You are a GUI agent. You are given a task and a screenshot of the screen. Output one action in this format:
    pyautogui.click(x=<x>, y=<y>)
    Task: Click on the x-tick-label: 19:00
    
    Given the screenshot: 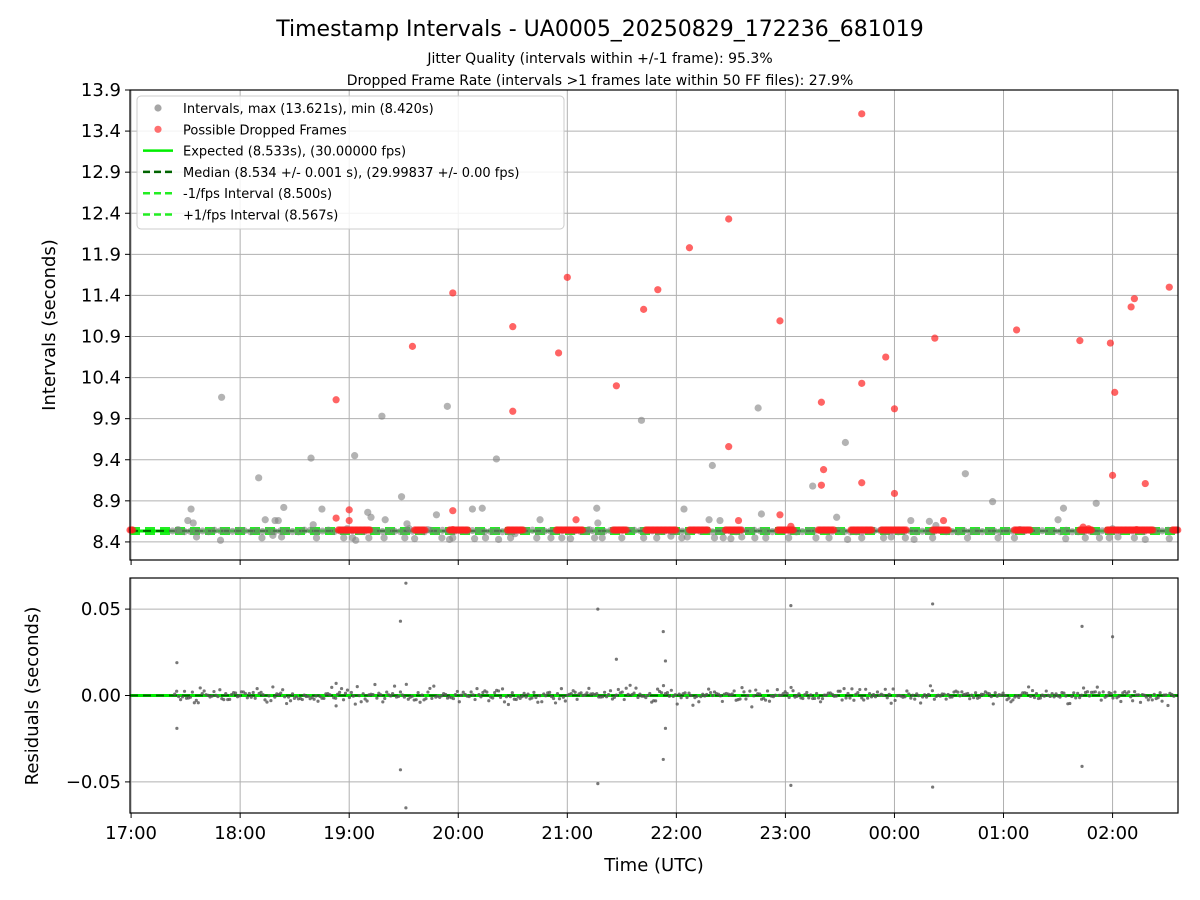 What is the action you would take?
    pyautogui.click(x=349, y=833)
    